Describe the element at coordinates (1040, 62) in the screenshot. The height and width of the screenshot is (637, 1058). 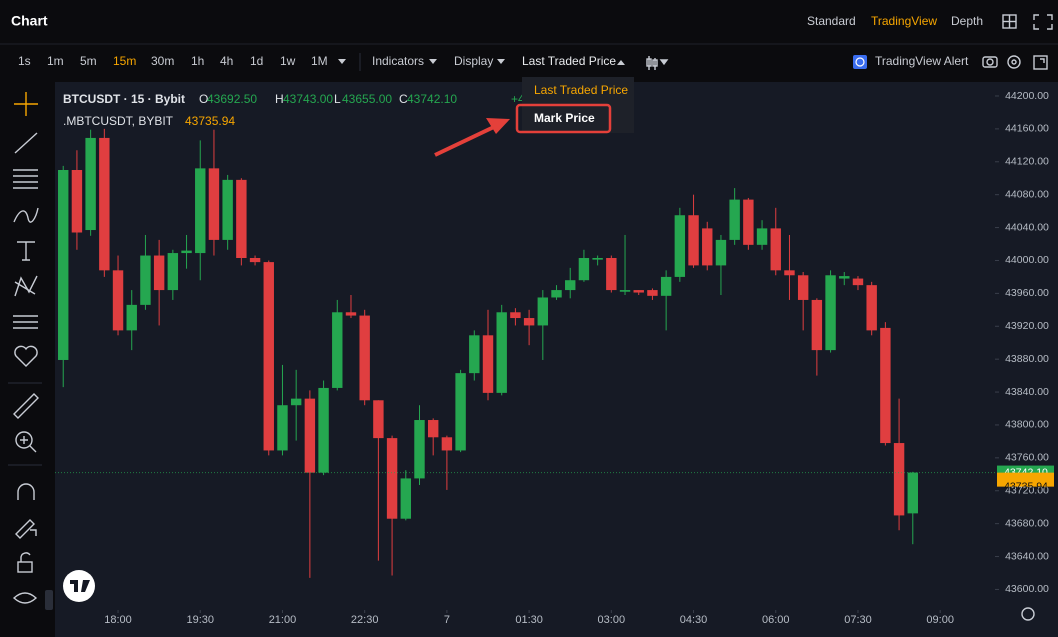
I see `expand-icon` at that location.